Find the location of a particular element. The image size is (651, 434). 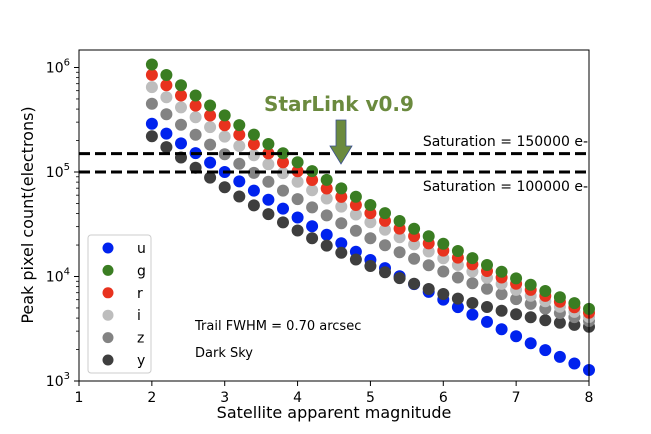

legend-label-i: i is located at coordinates (139, 316).